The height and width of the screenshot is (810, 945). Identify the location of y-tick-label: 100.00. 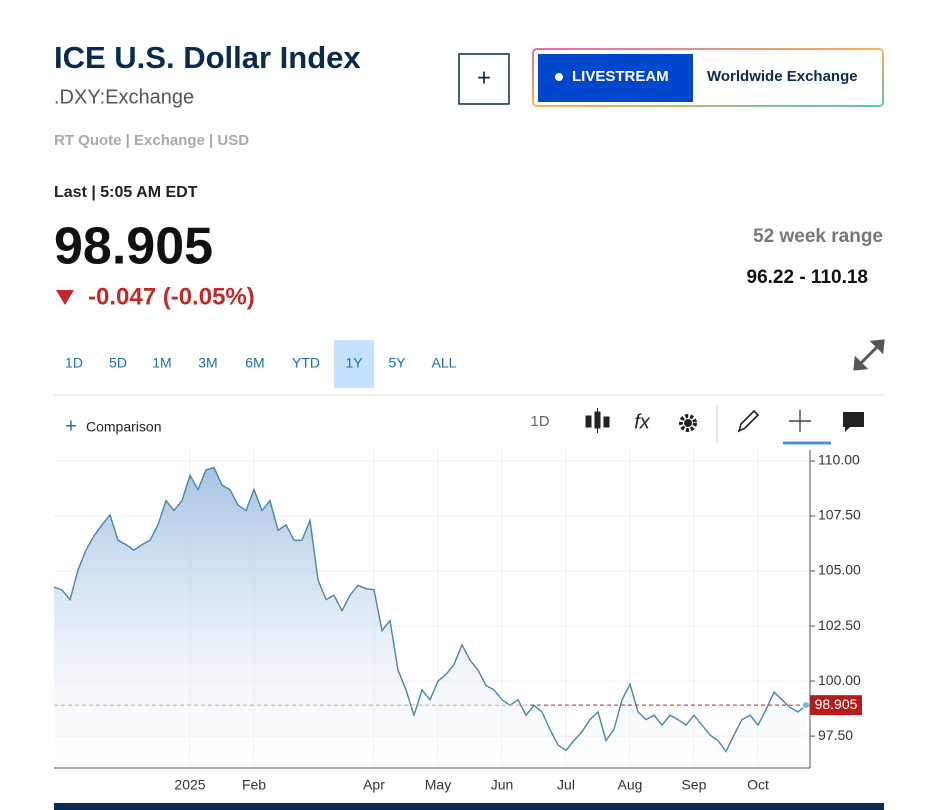
(839, 680).